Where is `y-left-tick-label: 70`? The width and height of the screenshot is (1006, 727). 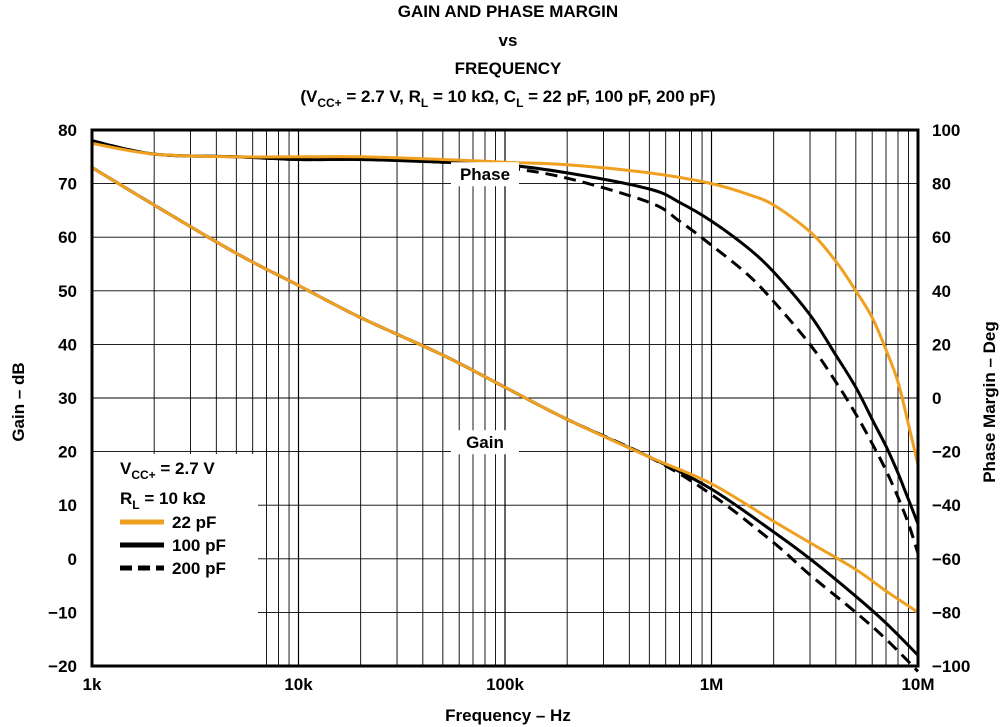 y-left-tick-label: 70 is located at coordinates (67, 184).